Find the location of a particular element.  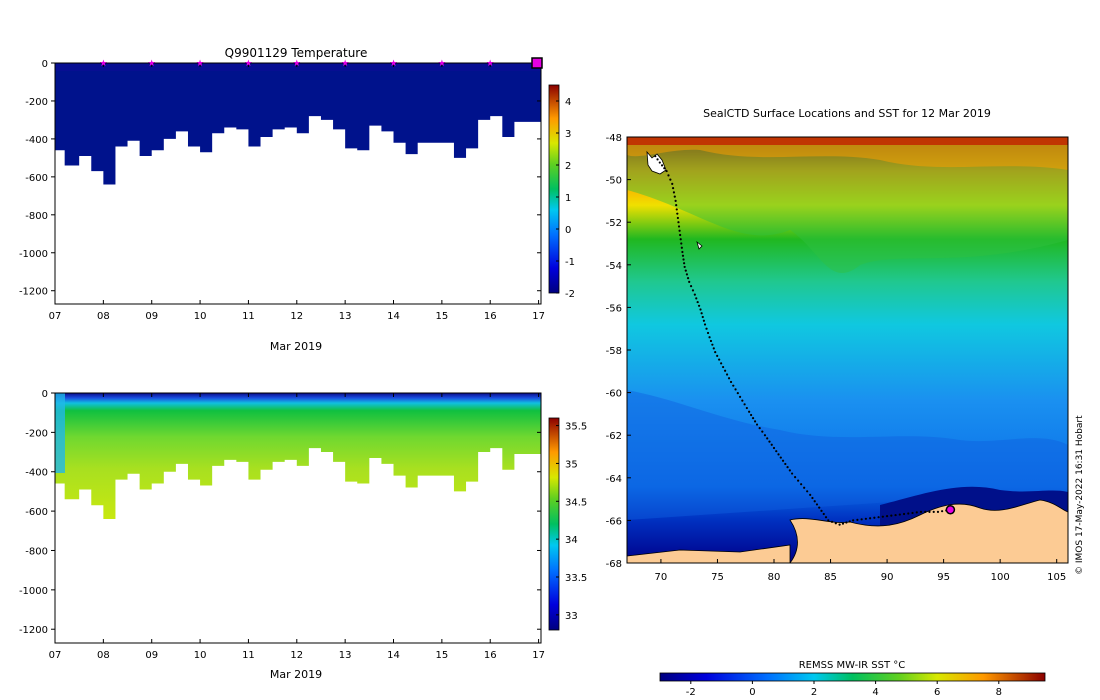

sal-xtick-label: 09 is located at coordinates (151, 655).